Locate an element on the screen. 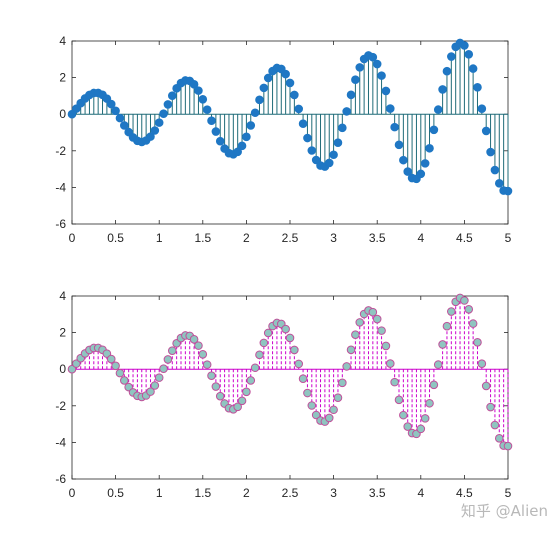 This screenshot has height=537, width=560. x-tick-label: 0 is located at coordinates (72, 493).